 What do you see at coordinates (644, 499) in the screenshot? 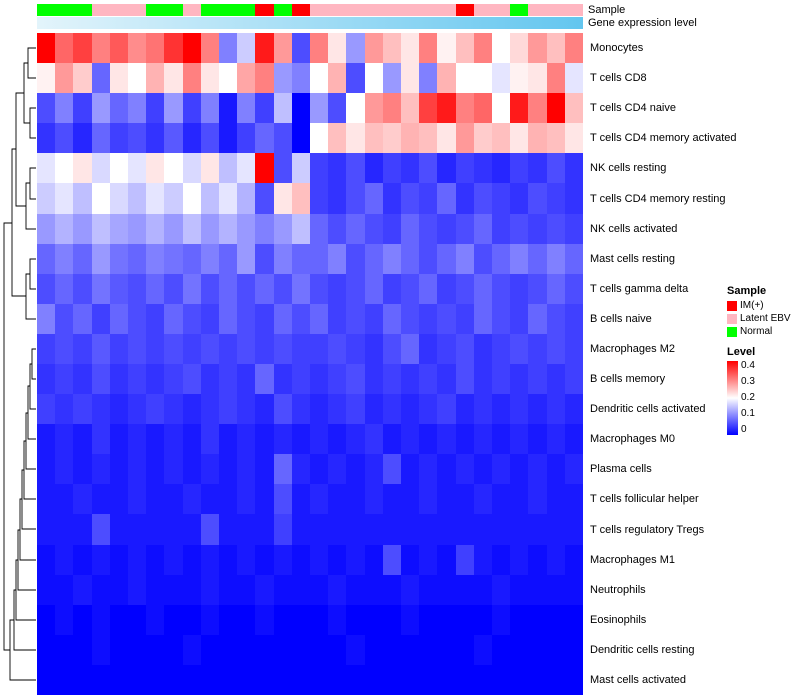
I see `row-label: T cells follicular helper` at bounding box center [644, 499].